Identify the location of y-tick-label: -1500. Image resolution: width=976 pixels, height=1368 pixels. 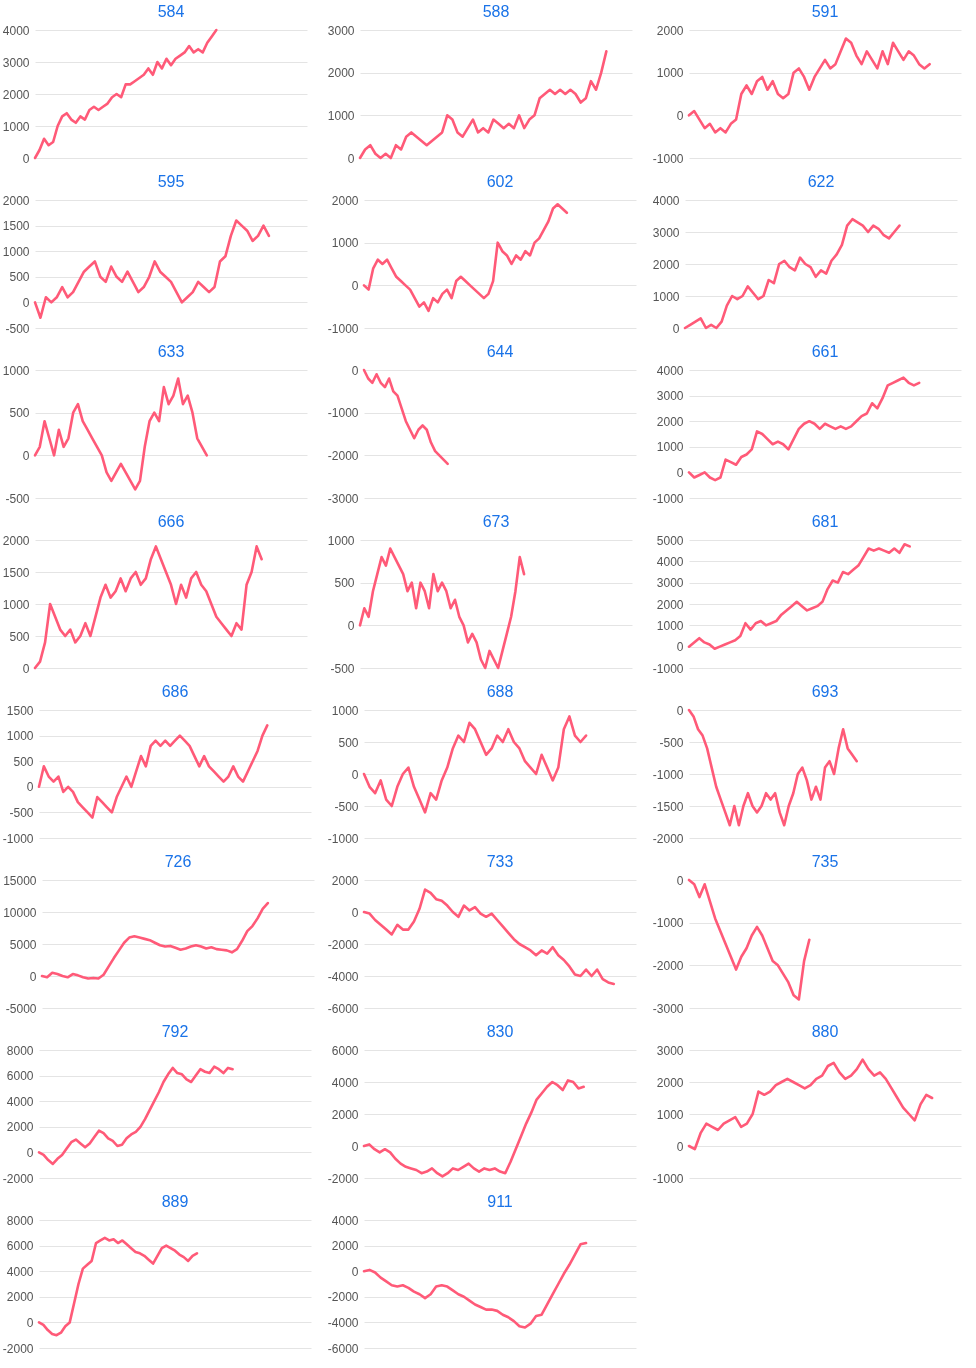
(668, 806).